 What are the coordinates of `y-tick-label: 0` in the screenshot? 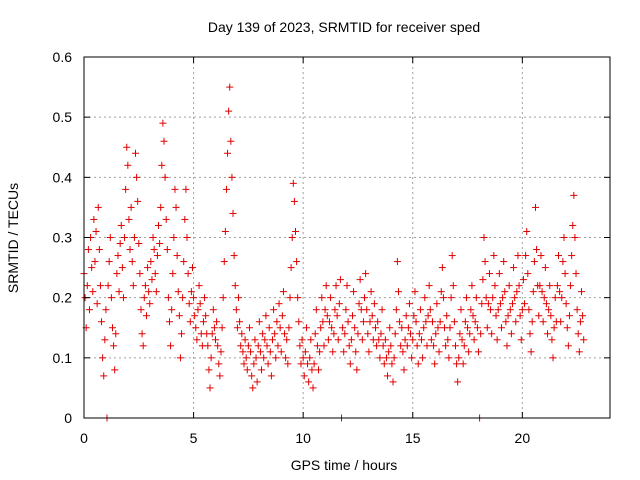 It's located at (68, 418).